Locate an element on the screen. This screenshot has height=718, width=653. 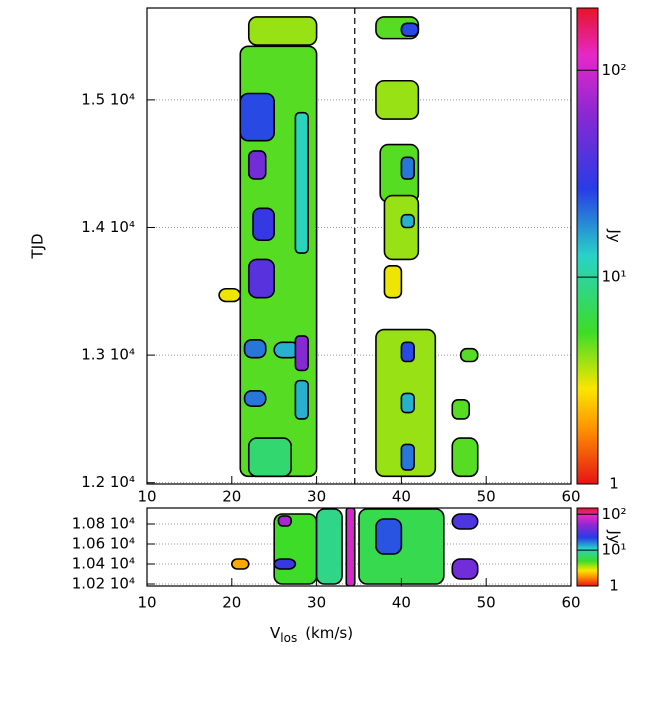
plot-frame is located at coordinates (359, 547).